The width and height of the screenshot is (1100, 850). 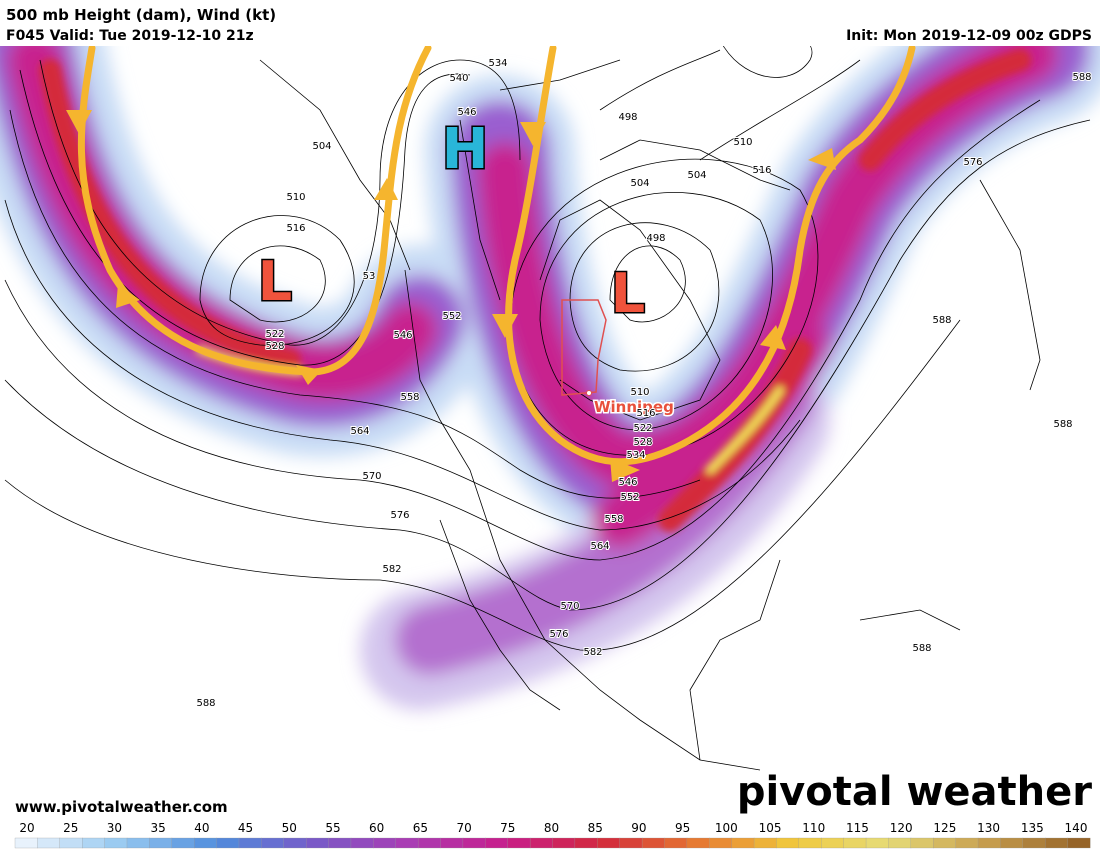 I want to click on logo: pivotal weather, so click(x=914, y=792).